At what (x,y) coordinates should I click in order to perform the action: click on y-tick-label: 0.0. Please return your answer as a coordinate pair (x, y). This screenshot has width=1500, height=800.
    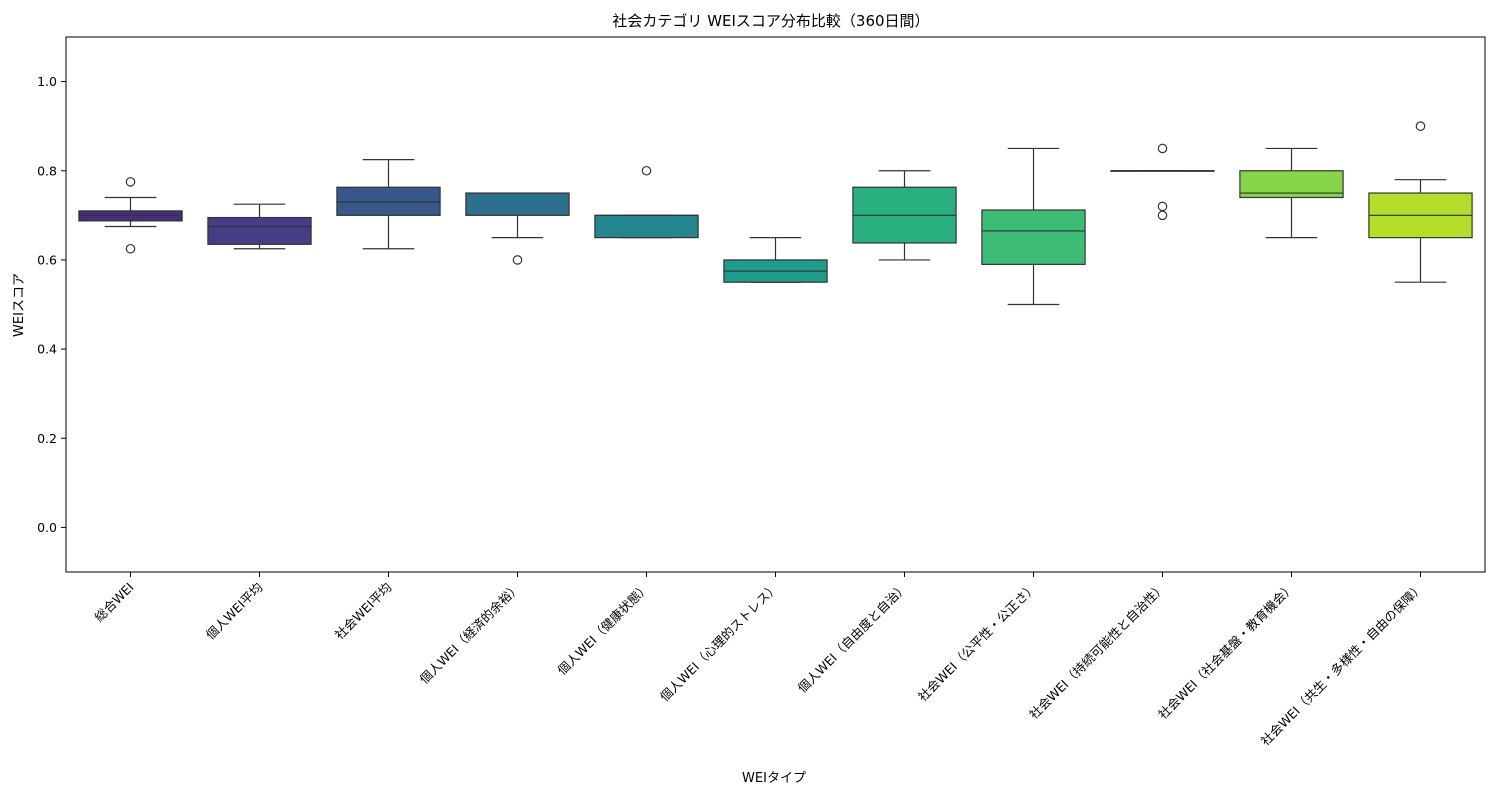
    Looking at the image, I should click on (47, 527).